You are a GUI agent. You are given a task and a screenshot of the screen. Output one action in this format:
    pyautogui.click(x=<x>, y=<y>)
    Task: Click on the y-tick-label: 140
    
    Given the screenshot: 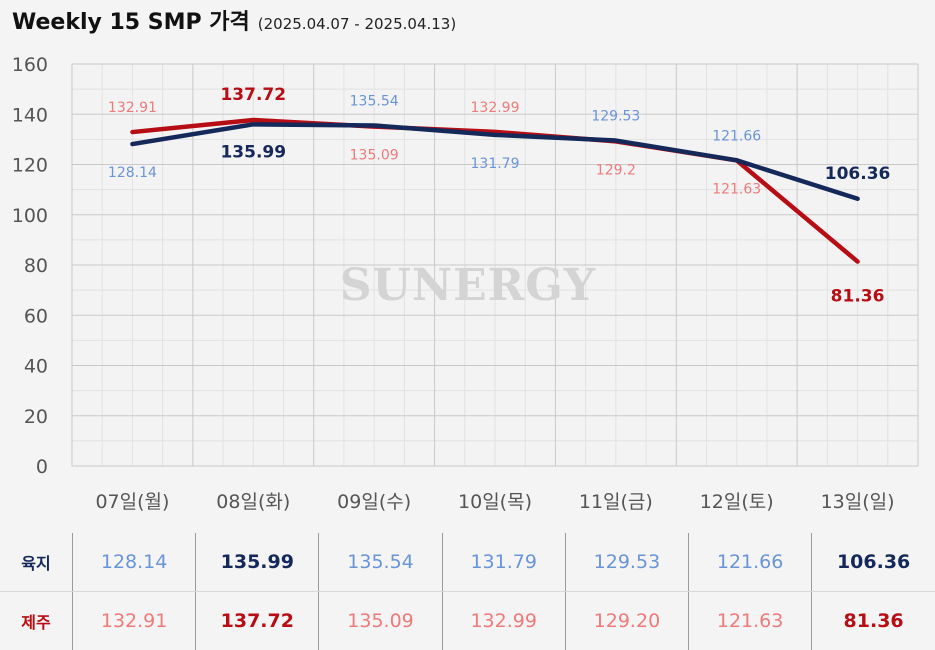 What is the action you would take?
    pyautogui.click(x=30, y=115)
    